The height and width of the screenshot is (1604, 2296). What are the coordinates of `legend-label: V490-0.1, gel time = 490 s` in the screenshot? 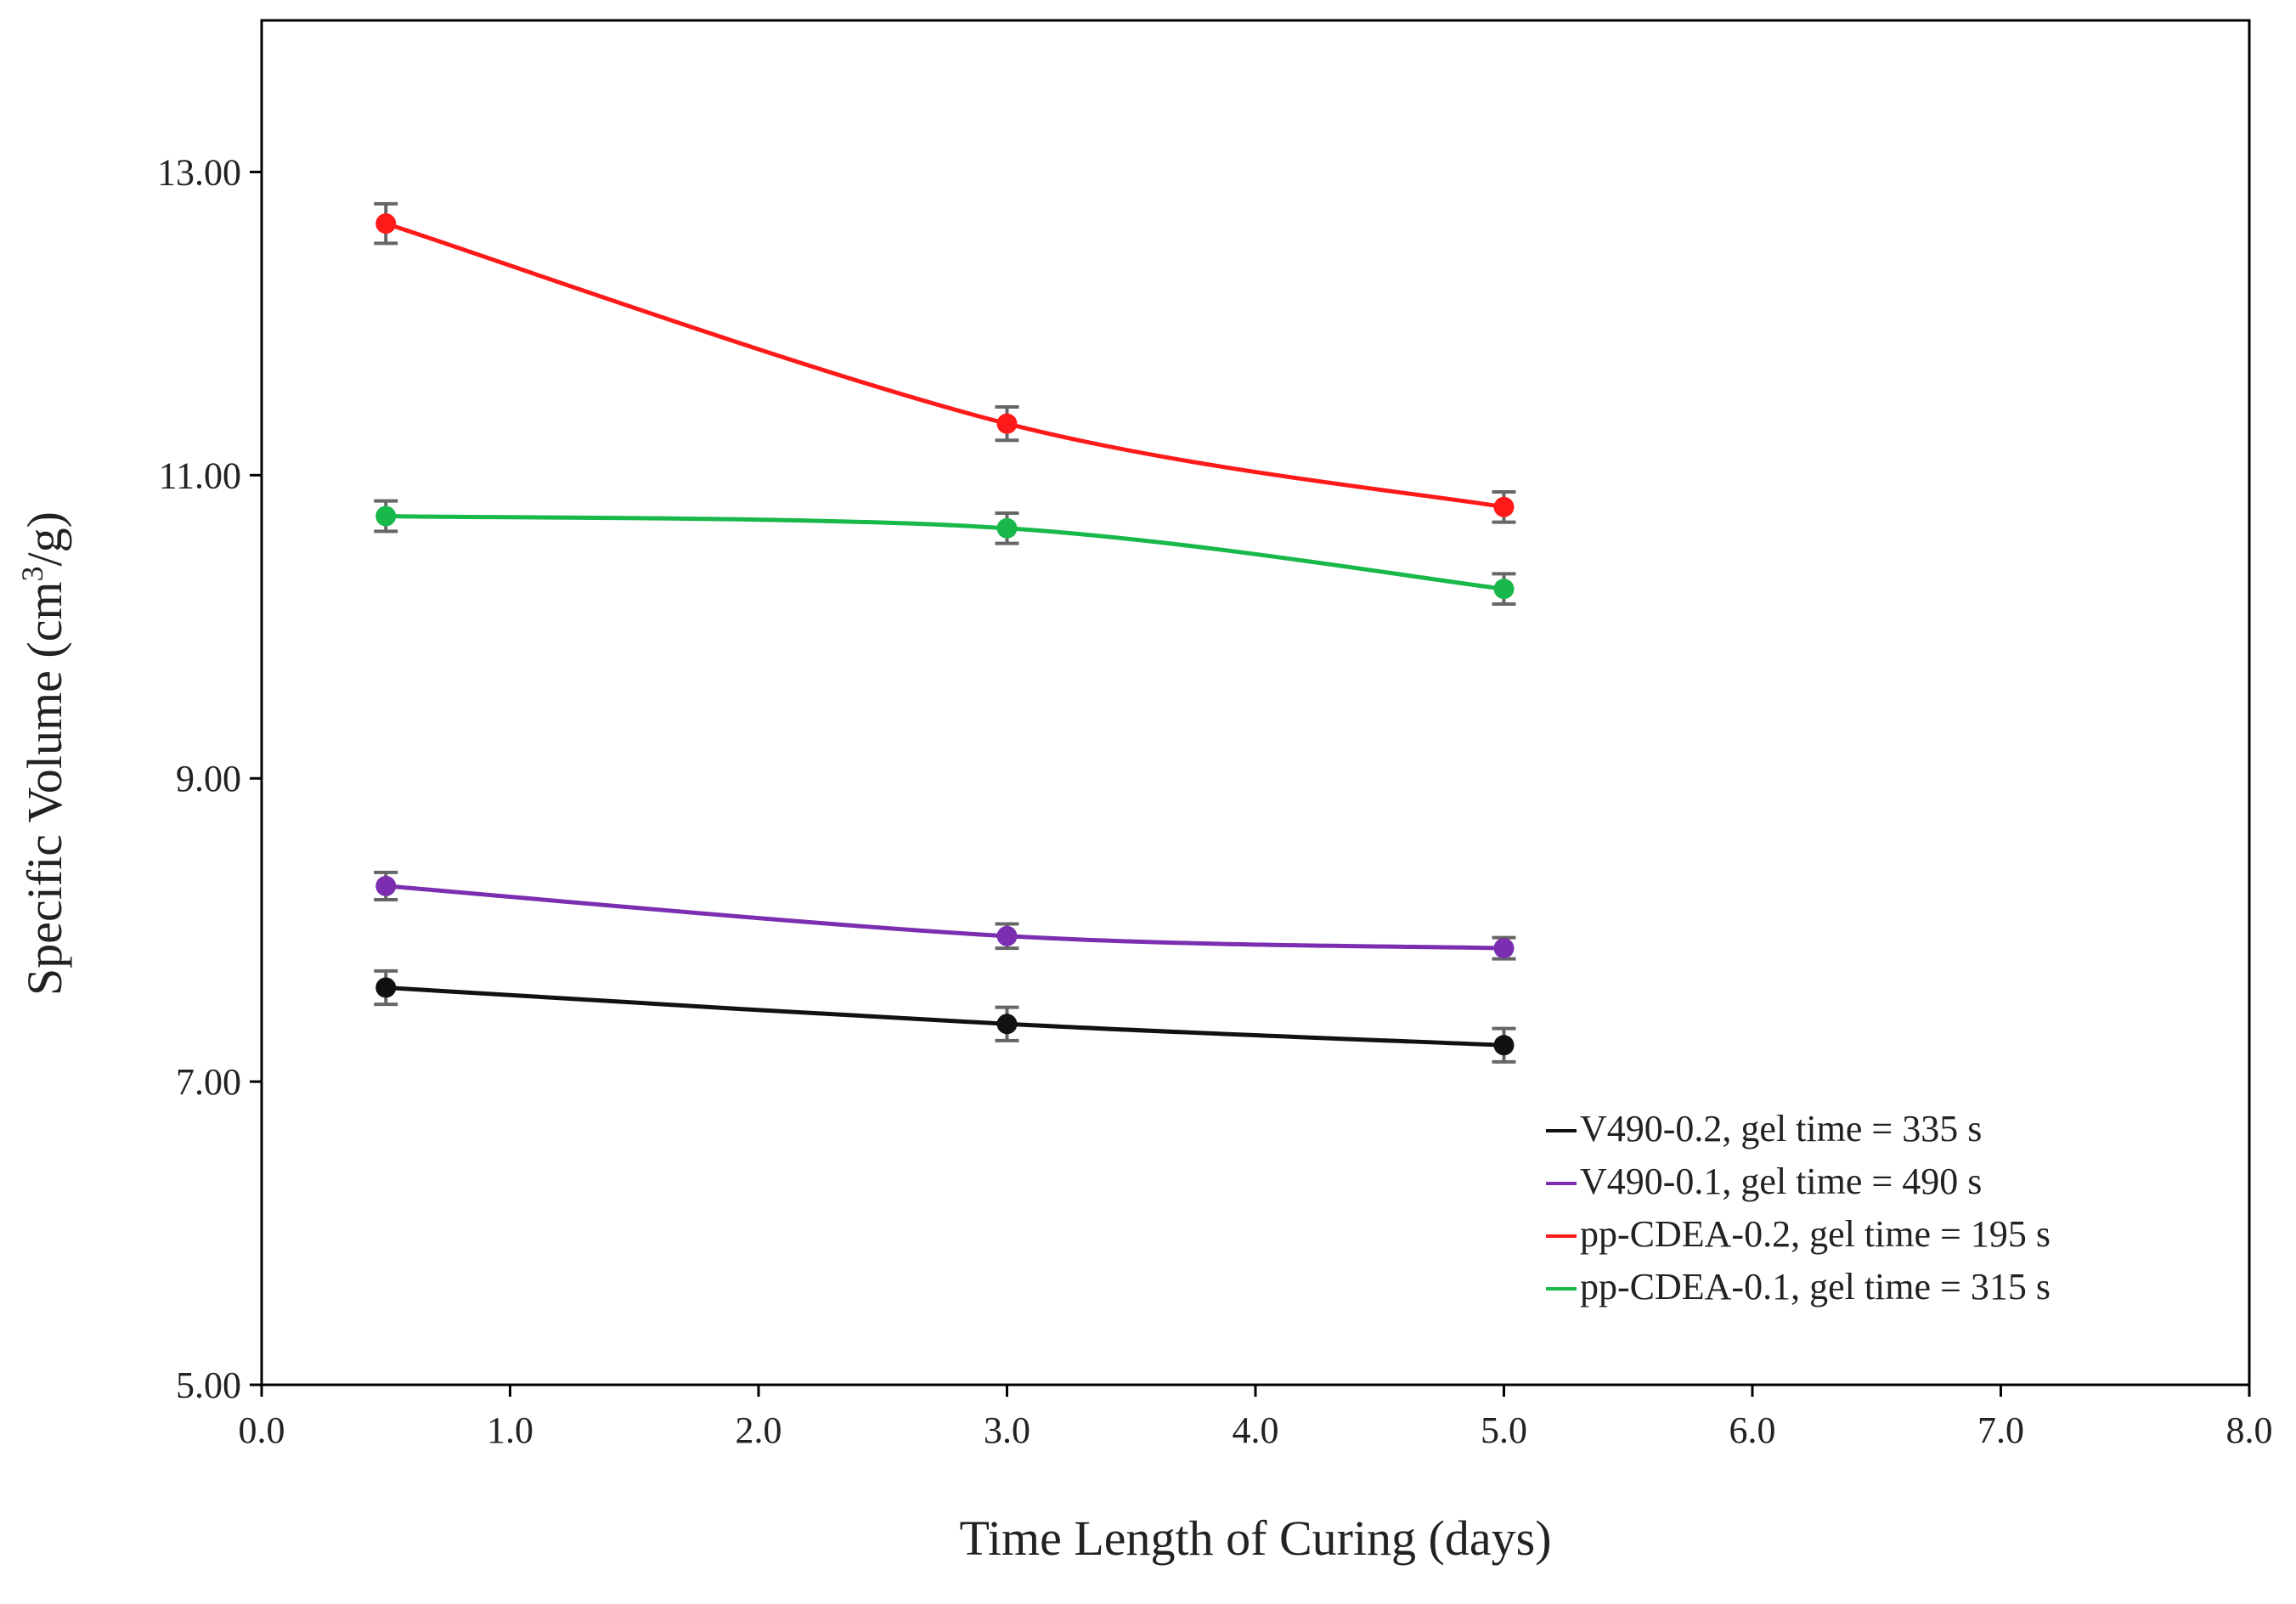 It's located at (1781, 1181).